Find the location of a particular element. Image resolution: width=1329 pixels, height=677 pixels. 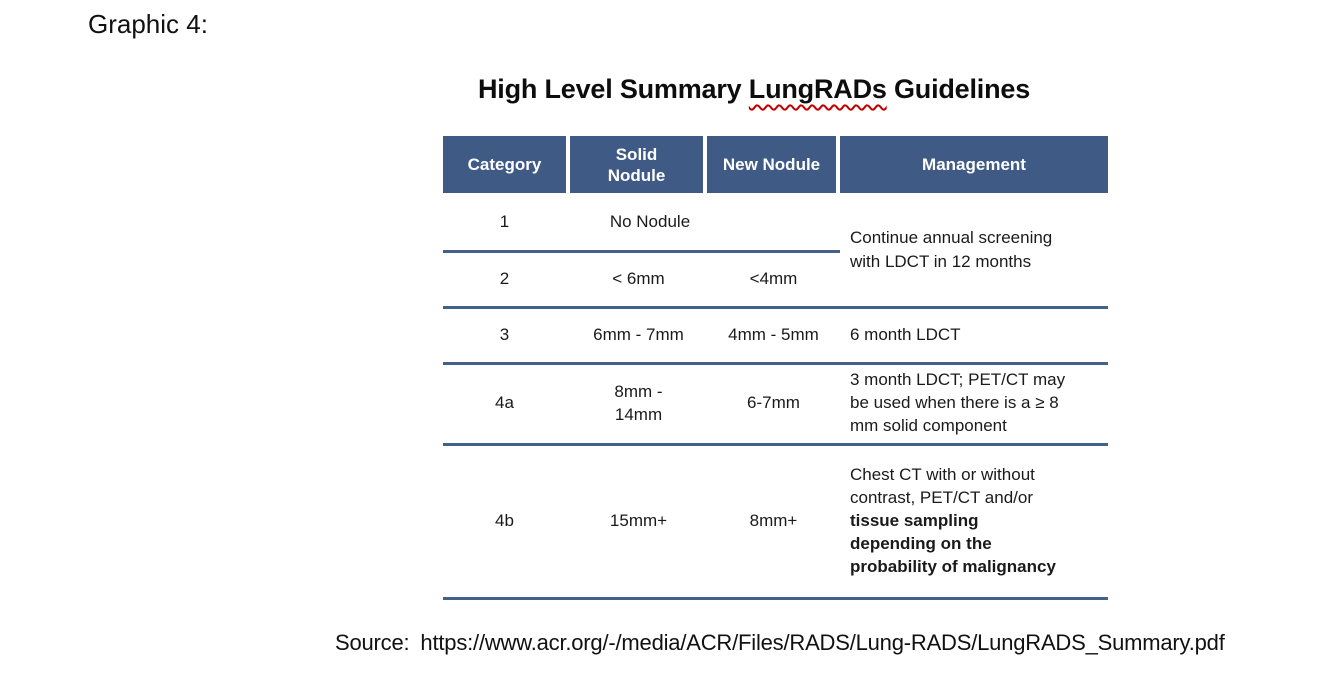

cell-solid-nodule: 8mm - 14mm is located at coordinates (638, 402).